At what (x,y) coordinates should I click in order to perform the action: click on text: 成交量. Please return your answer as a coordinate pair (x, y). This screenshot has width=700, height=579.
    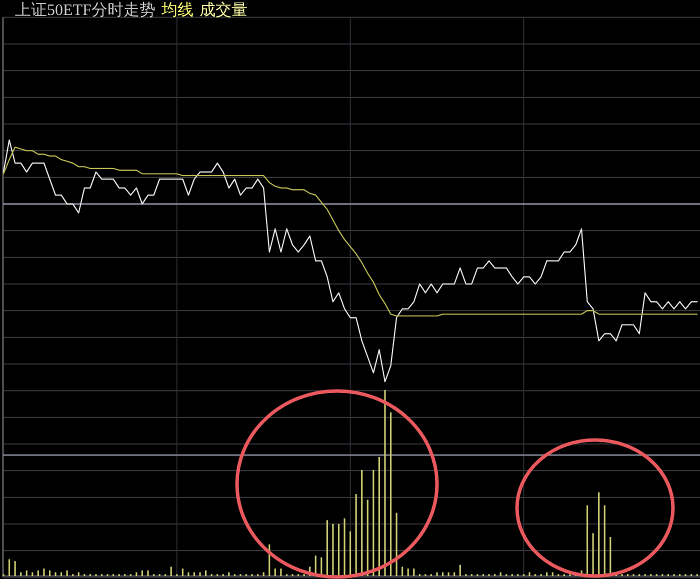
    Looking at the image, I should click on (223, 10).